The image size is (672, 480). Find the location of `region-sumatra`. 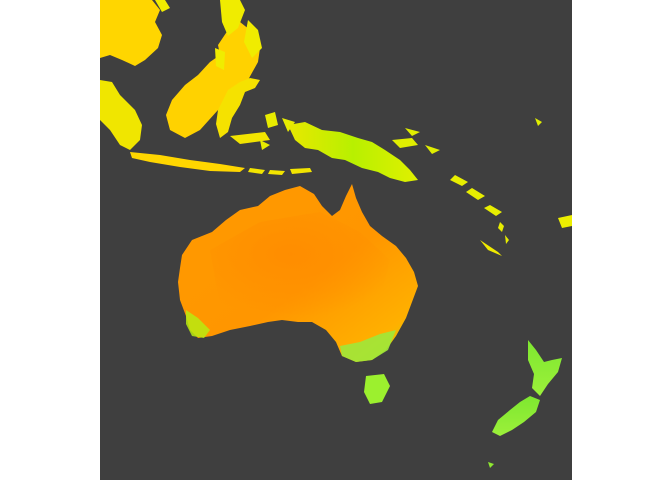

region-sumatra is located at coordinates (131, 33).